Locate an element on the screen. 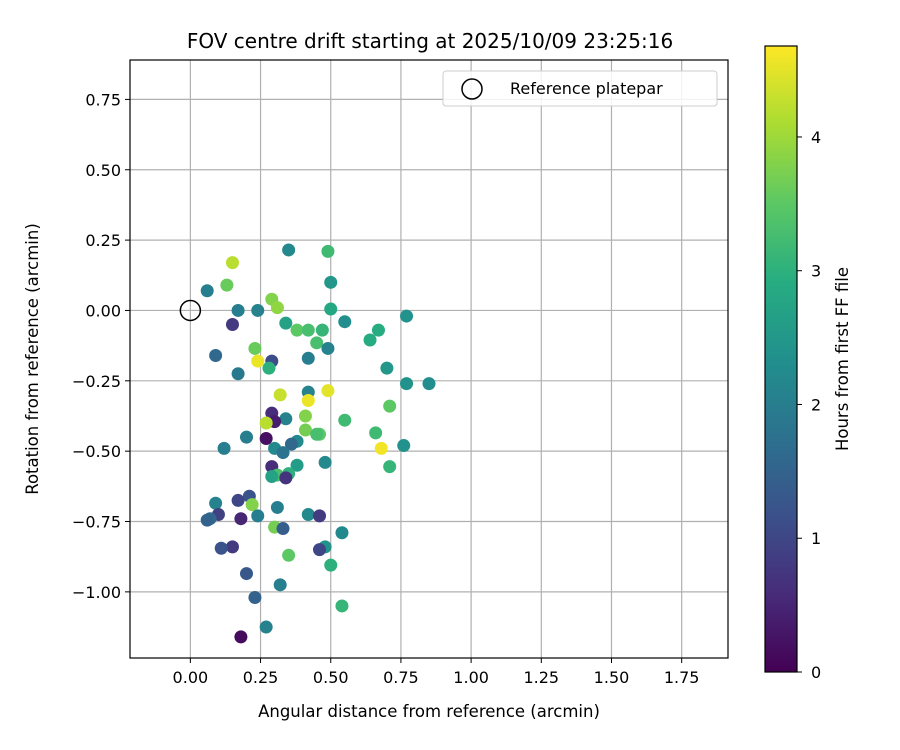 This screenshot has height=750, width=900. colorbar-tick-label: 2 is located at coordinates (816, 404).